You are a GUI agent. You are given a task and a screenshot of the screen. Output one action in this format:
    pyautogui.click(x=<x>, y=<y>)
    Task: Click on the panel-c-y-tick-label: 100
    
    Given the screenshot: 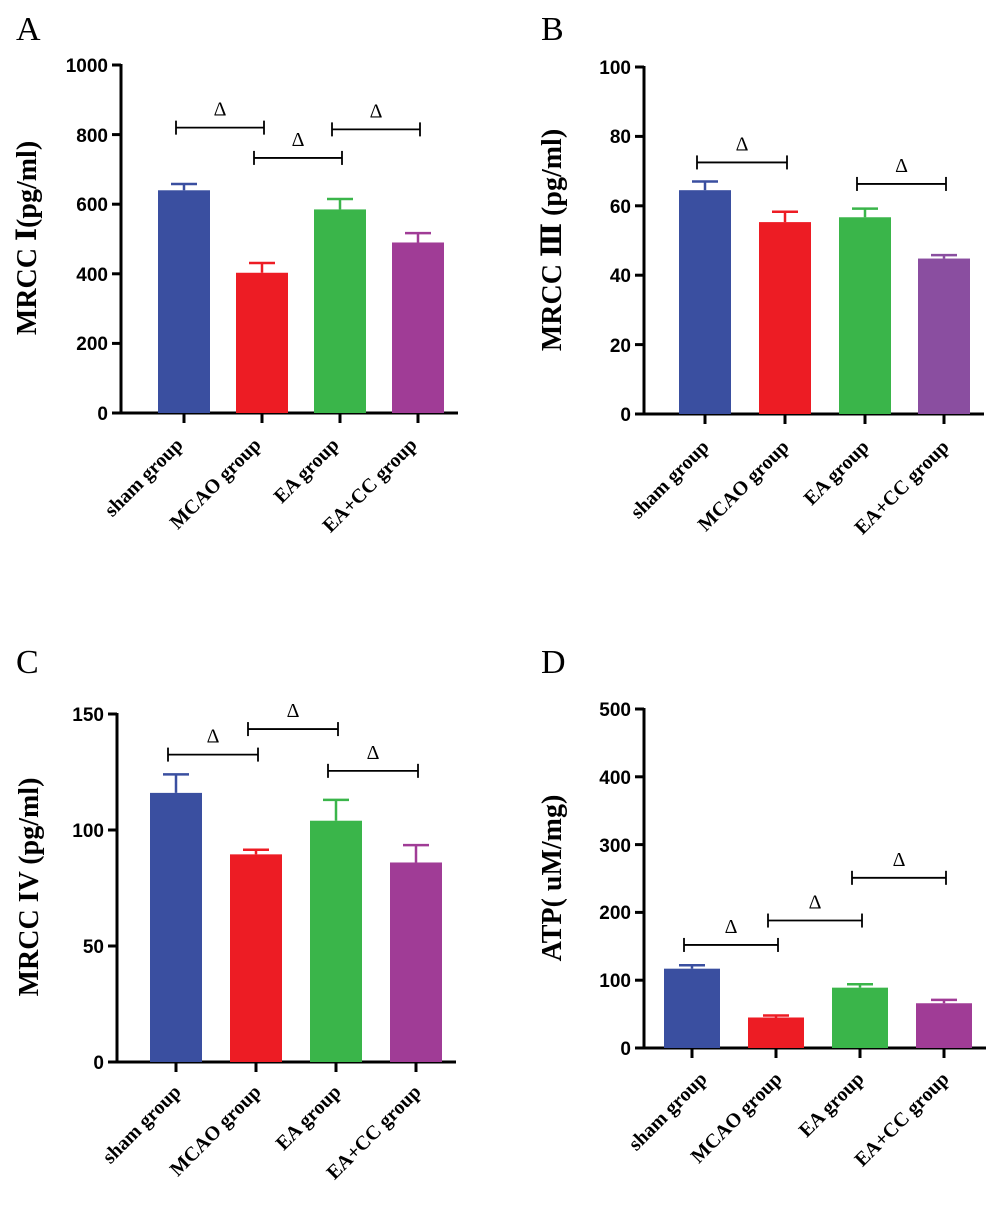 What is the action you would take?
    pyautogui.click(x=88, y=831)
    